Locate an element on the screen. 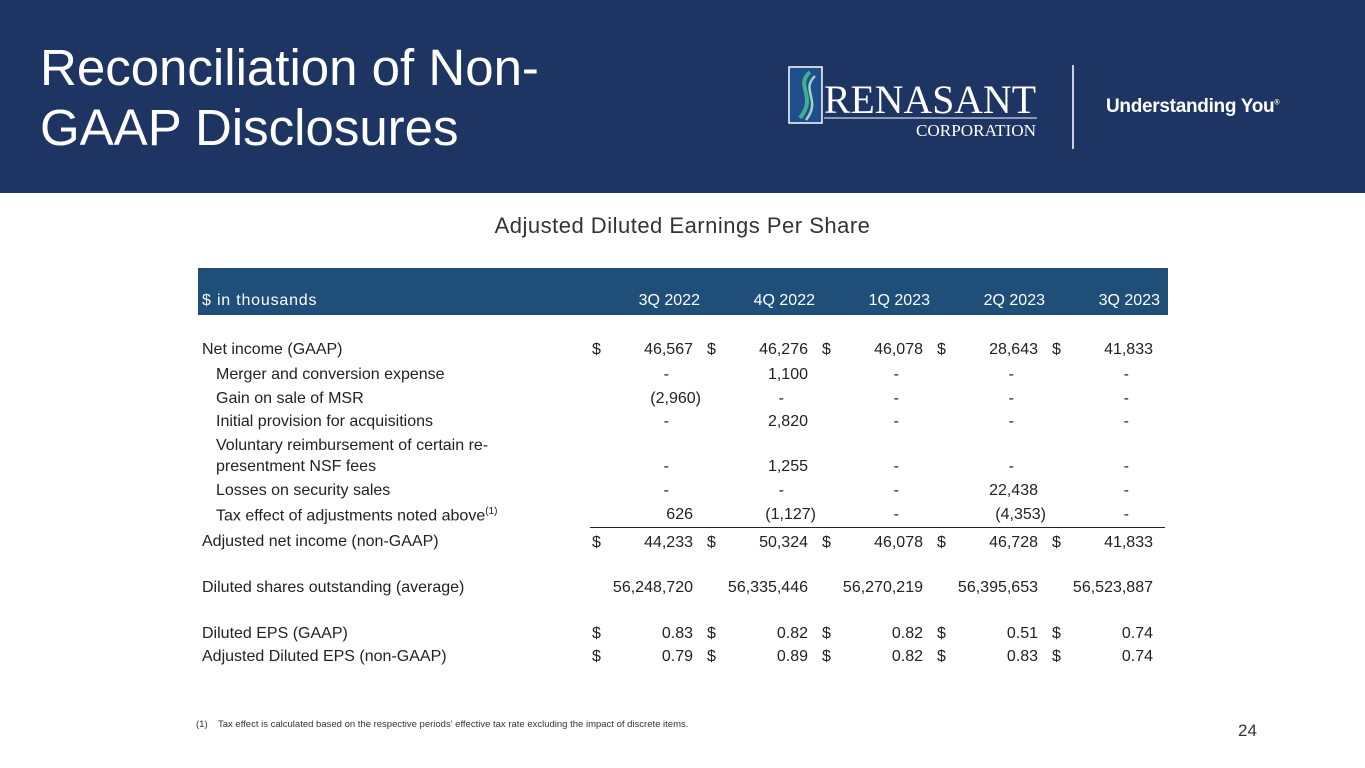 The width and height of the screenshot is (1365, 768). row-label-text: Diluted EPS (GAAP) is located at coordinates (275, 633).